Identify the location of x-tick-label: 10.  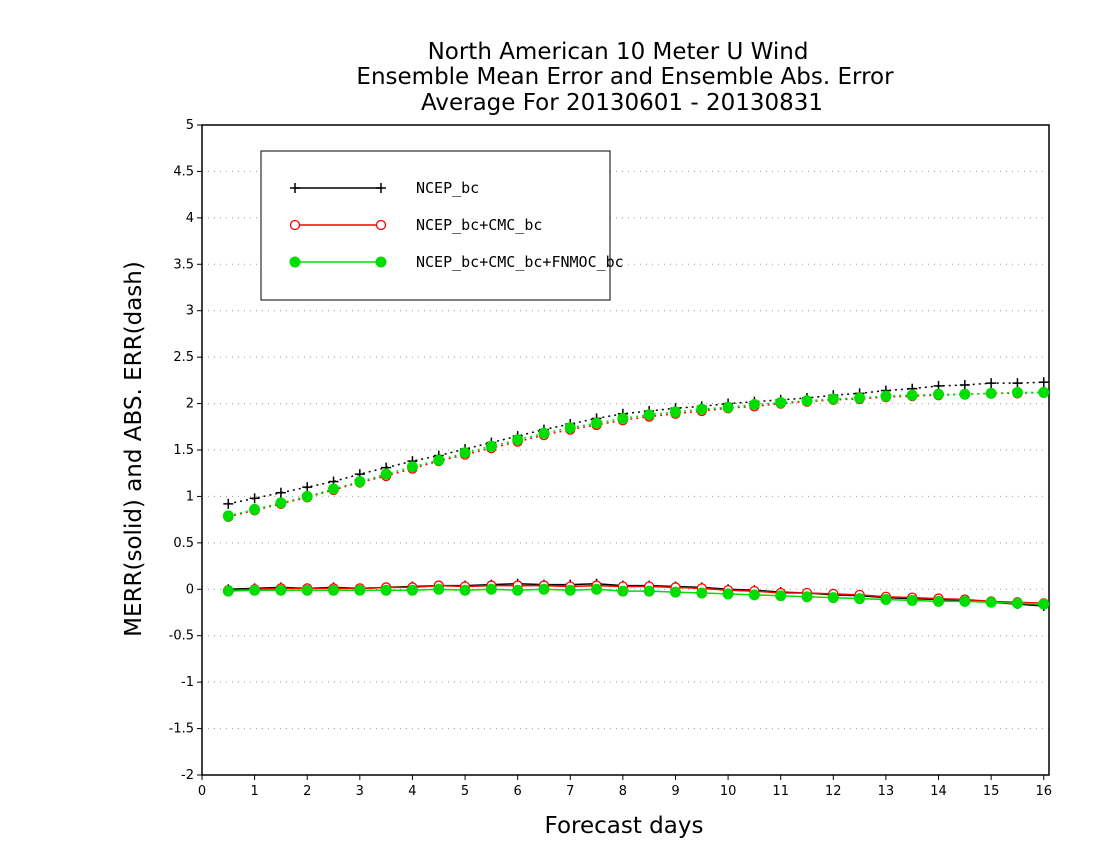
(728, 791).